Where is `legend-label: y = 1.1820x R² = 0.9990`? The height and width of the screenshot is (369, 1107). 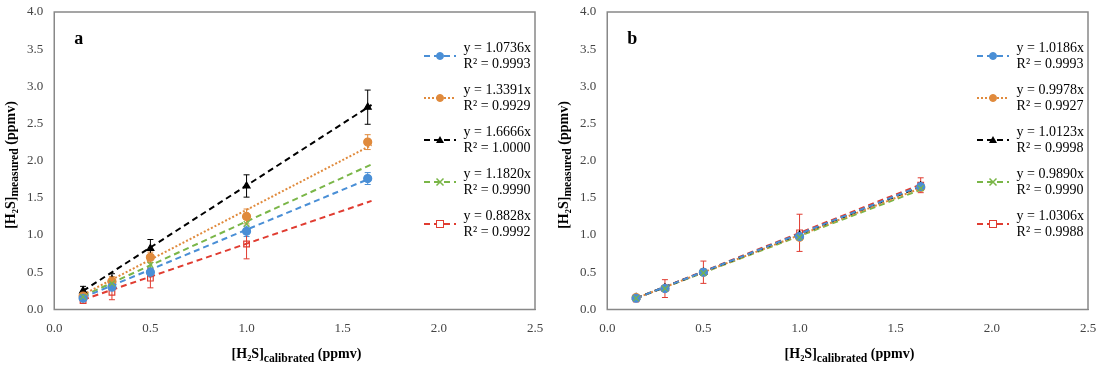
legend-label: y = 1.1820x R² = 0.9990 is located at coordinates (497, 182).